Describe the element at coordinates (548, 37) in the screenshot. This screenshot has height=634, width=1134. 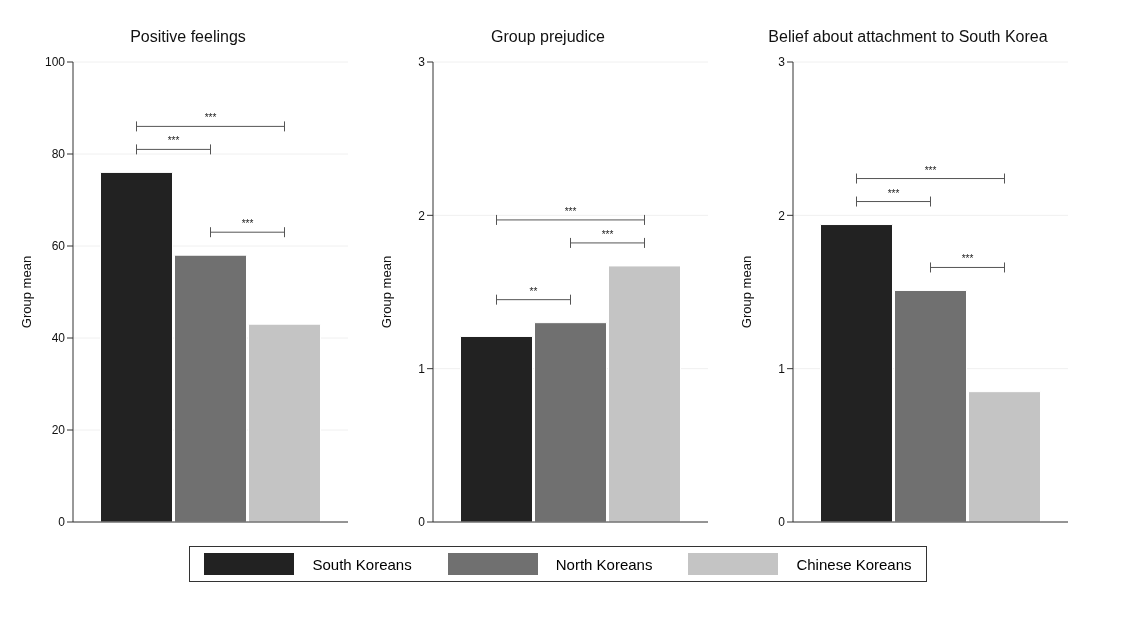
I see `chart-title: Group prejudice` at that location.